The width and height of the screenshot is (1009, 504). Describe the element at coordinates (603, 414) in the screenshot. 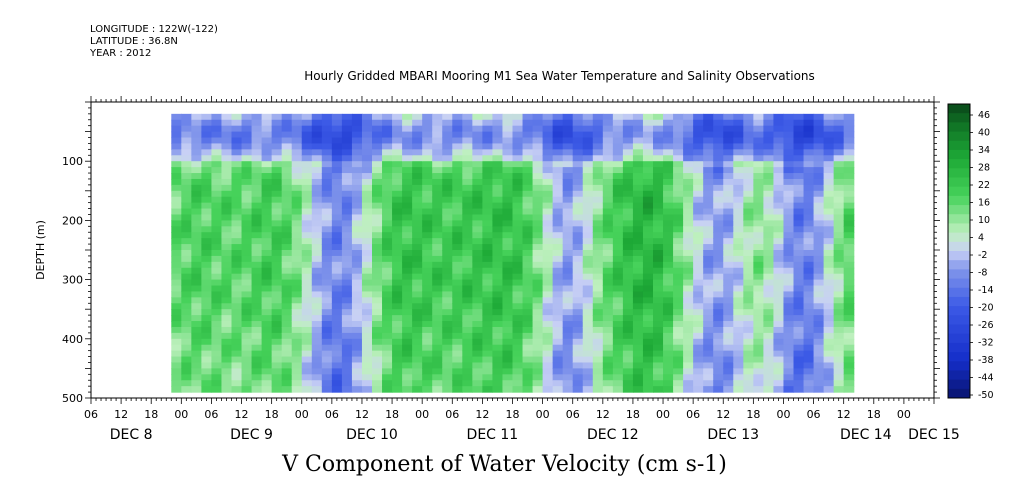

I see `x-hour-label: 12` at that location.